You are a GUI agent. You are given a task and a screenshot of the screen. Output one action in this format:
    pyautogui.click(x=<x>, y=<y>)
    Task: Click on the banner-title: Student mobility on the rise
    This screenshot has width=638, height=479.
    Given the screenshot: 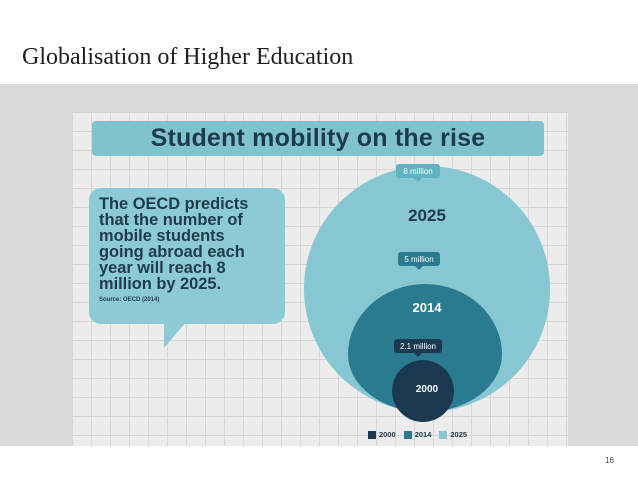 What is the action you would take?
    pyautogui.click(x=318, y=138)
    